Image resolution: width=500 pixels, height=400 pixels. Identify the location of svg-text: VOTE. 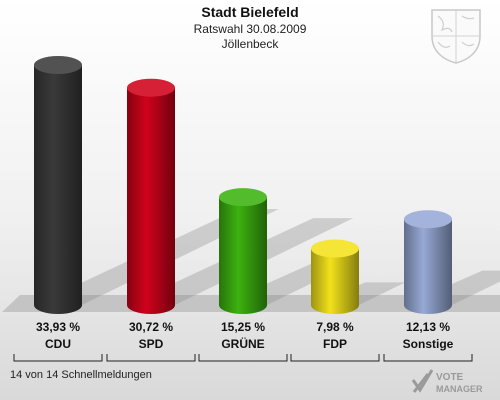
(450, 377).